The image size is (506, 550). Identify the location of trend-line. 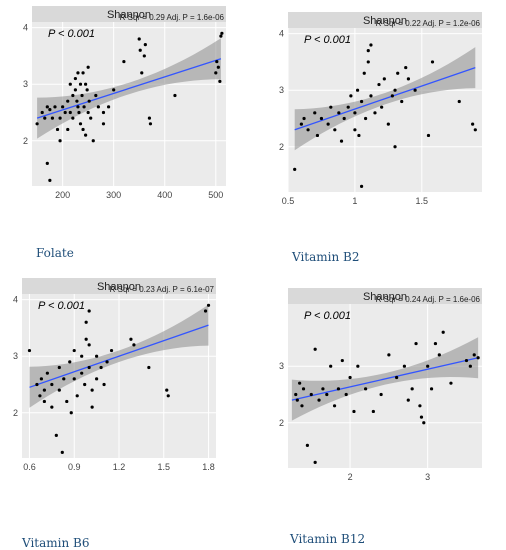
(385, 379).